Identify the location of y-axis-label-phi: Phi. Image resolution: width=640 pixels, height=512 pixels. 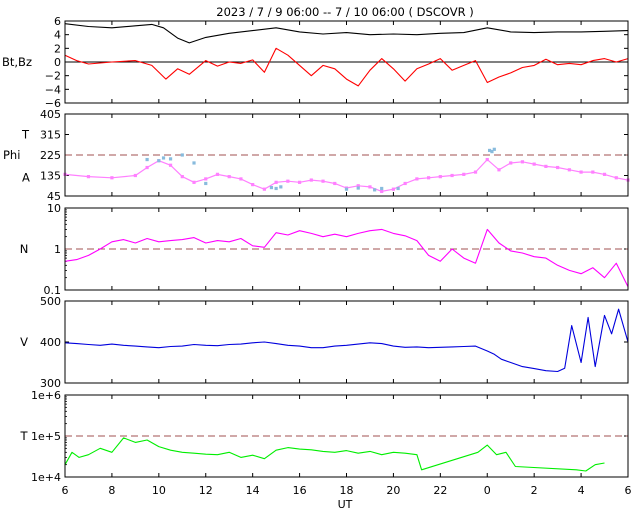
(11, 155).